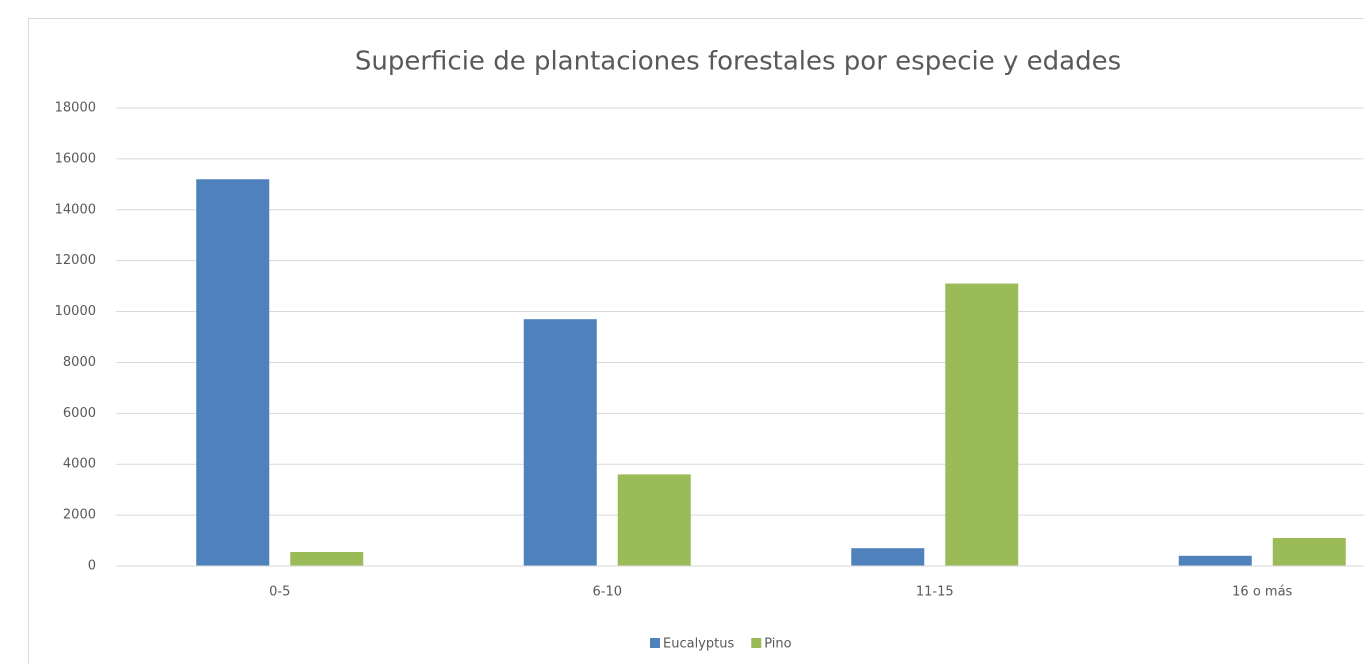  I want to click on x-tick-label: 16 o más, so click(1262, 592).